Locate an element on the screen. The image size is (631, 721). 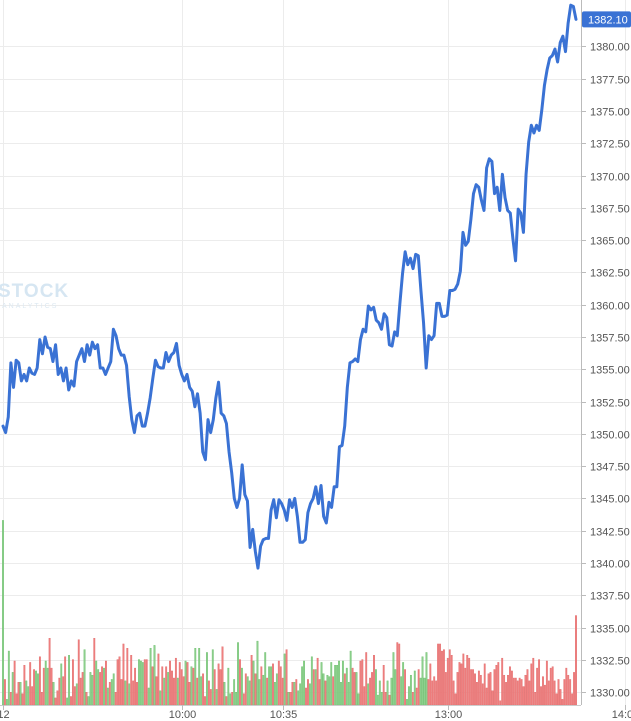
last-price-label: 1382.10 is located at coordinates (608, 20).